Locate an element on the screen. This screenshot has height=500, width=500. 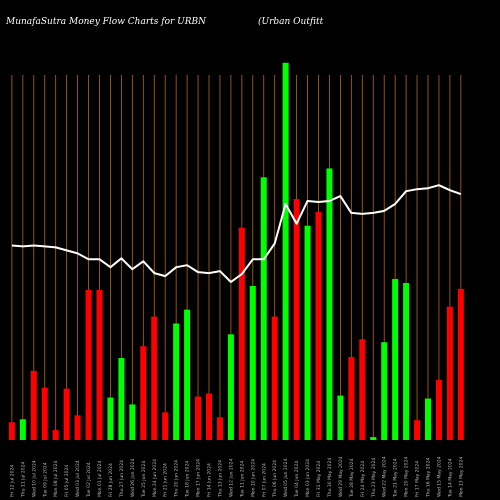
x-tick-label: Thu 30 May 2024 is located at coordinates (330, 478).